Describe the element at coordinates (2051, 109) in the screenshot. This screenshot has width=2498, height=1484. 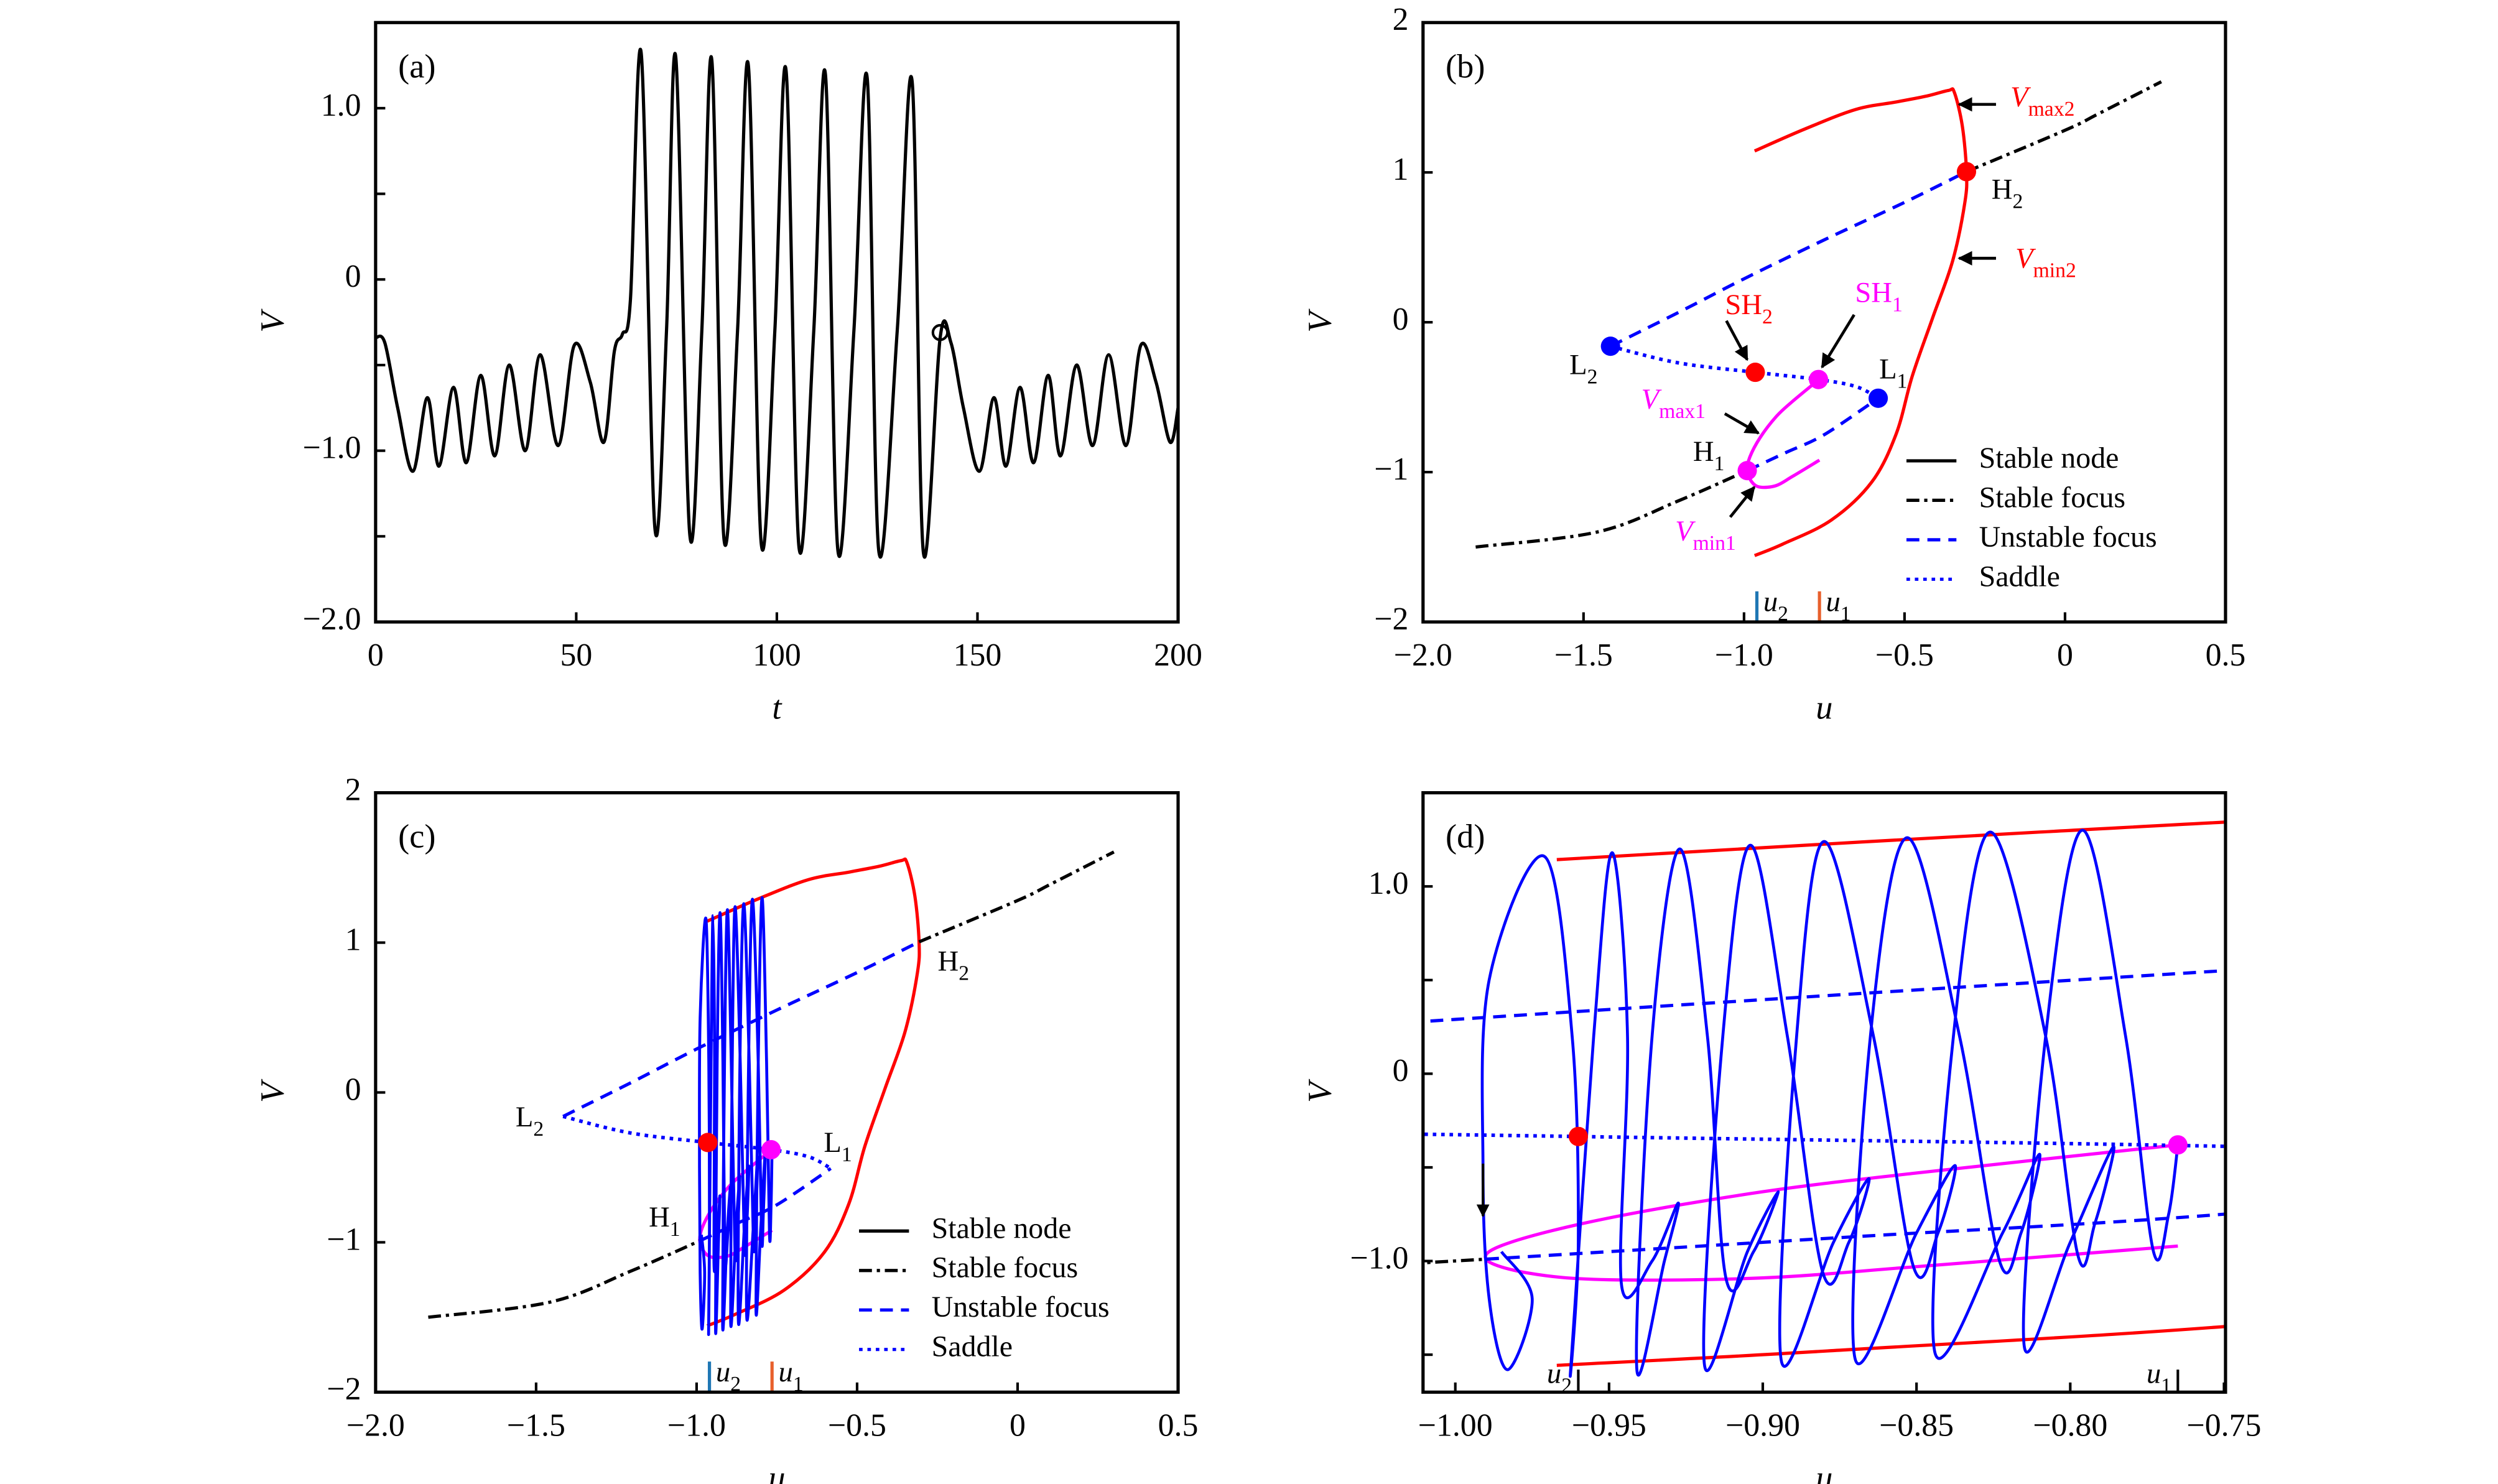
I see `annotation-vmax2-subscript: max2` at that location.